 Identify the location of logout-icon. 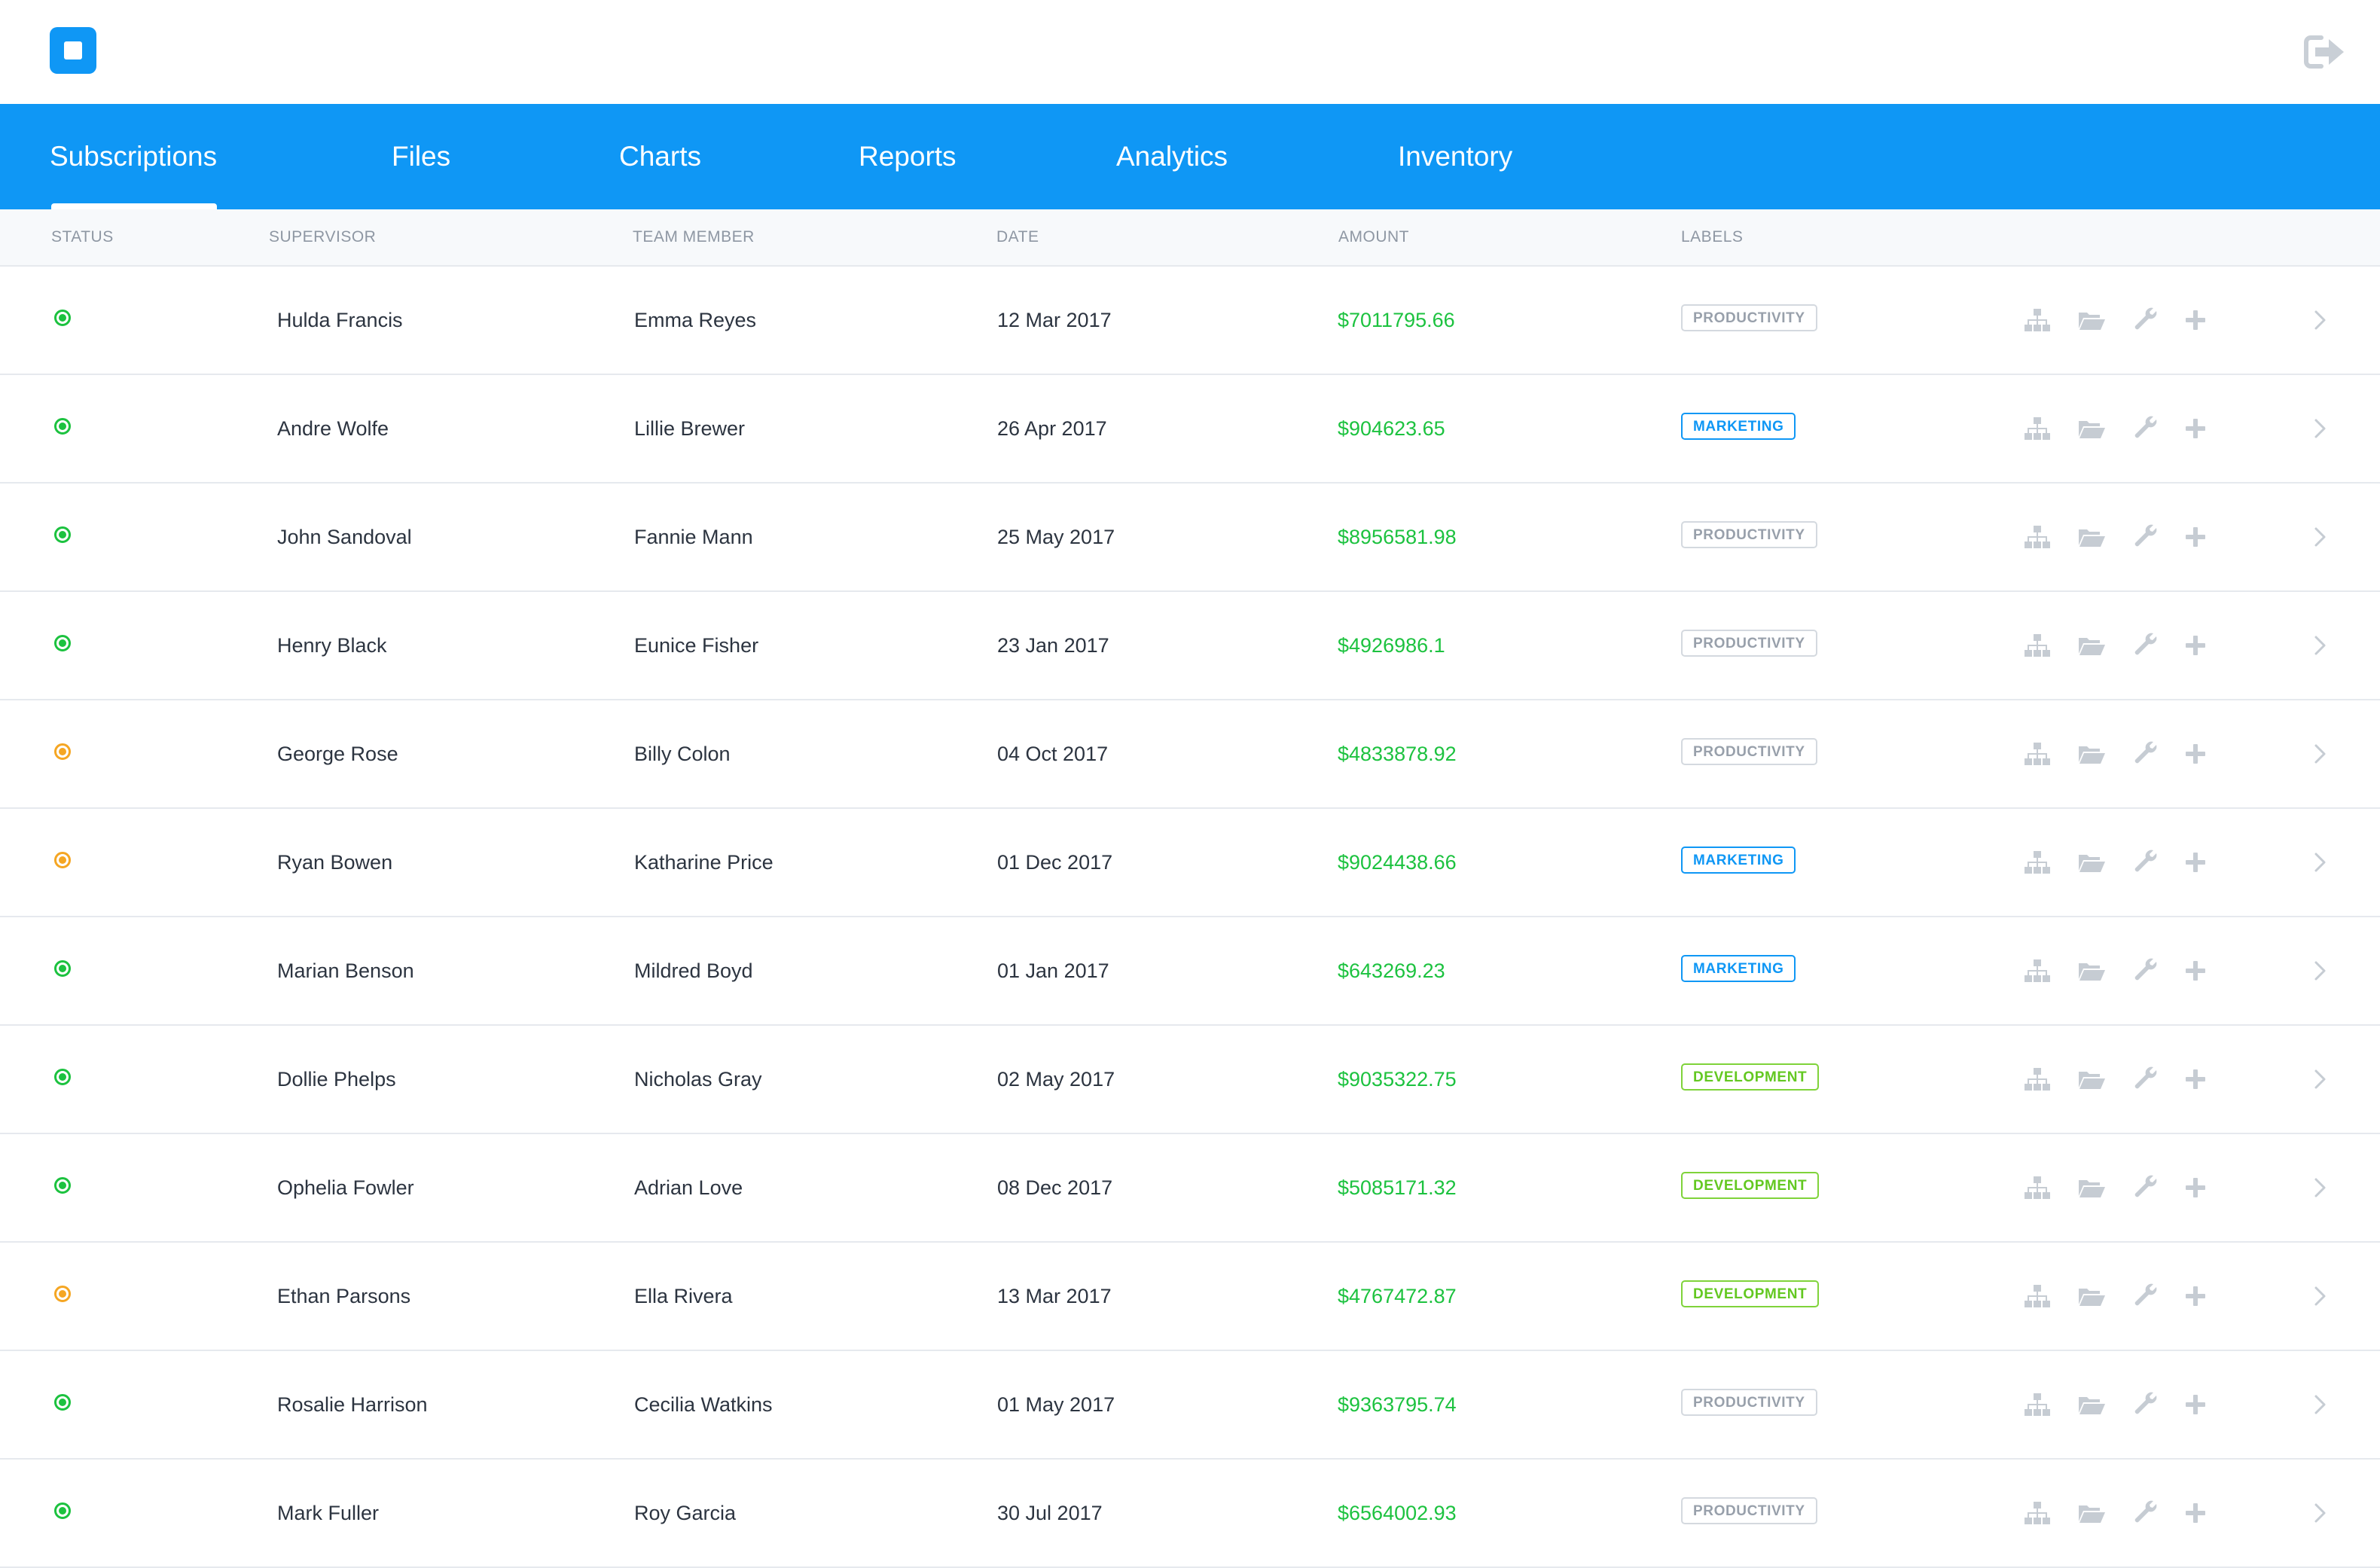
(2325, 52).